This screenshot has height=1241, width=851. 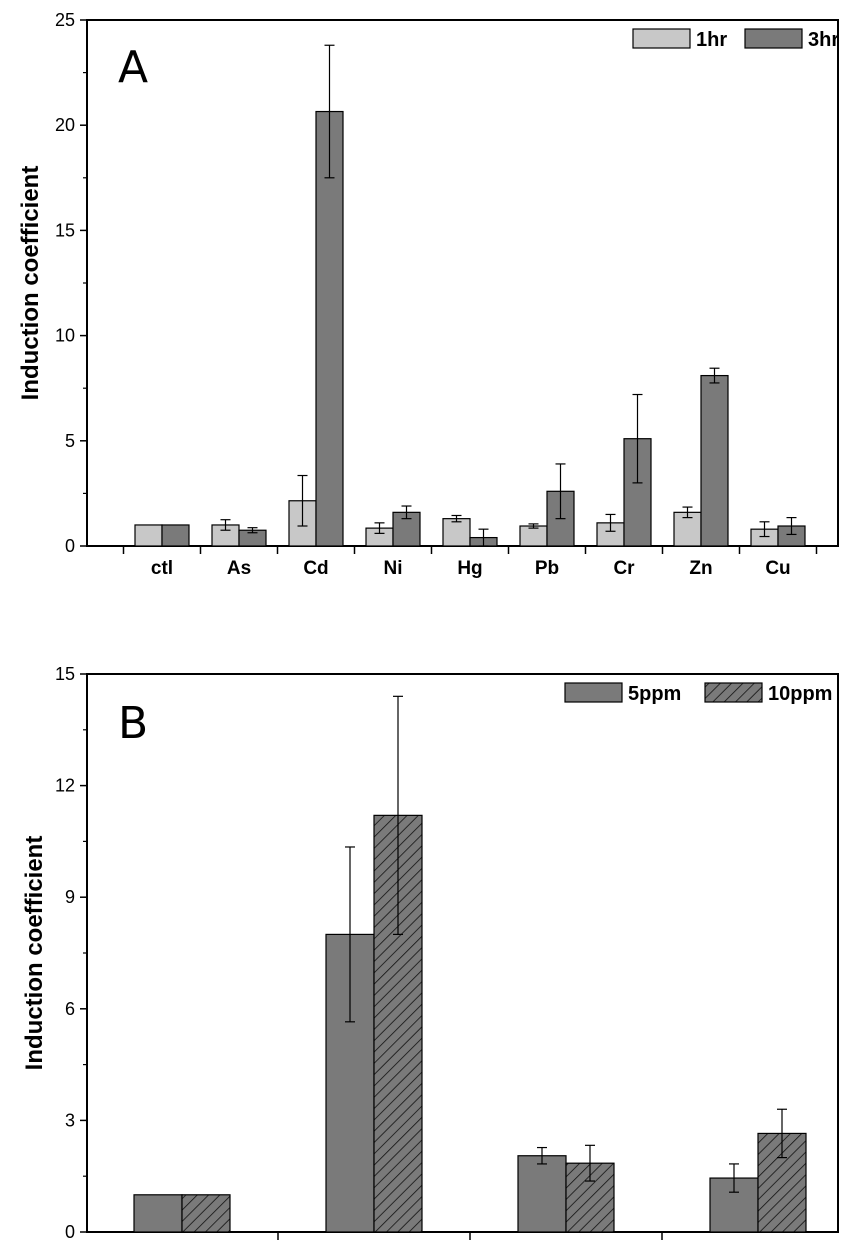 What do you see at coordinates (547, 568) in the screenshot?
I see `x-category-label: Pb` at bounding box center [547, 568].